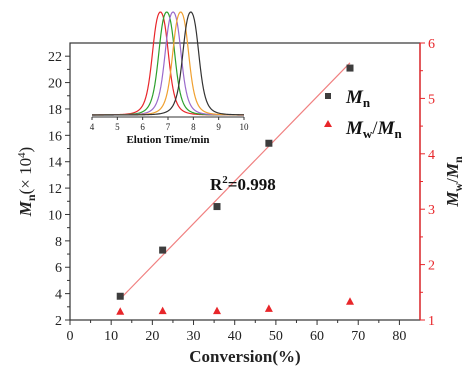 The width and height of the screenshot is (462, 368). Describe the element at coordinates (354, 128) in the screenshot. I see `legend-pdi-mw: M` at that location.